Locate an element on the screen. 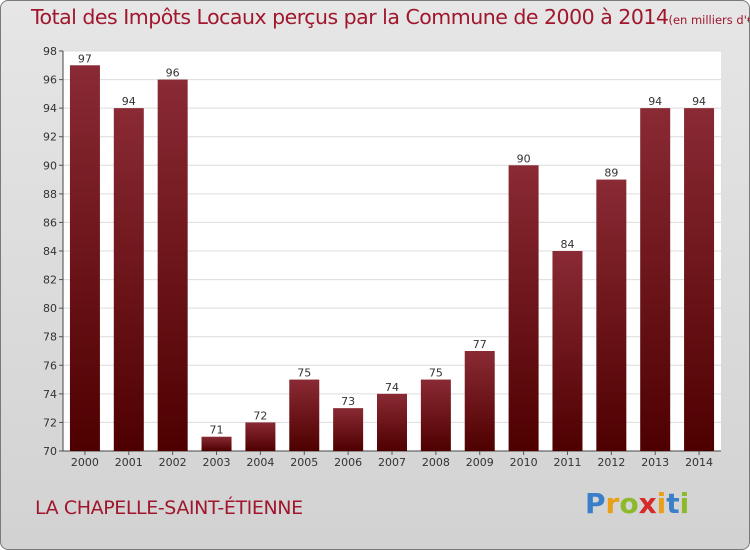  title-unit: (en milliers d'€) is located at coordinates (709, 20).